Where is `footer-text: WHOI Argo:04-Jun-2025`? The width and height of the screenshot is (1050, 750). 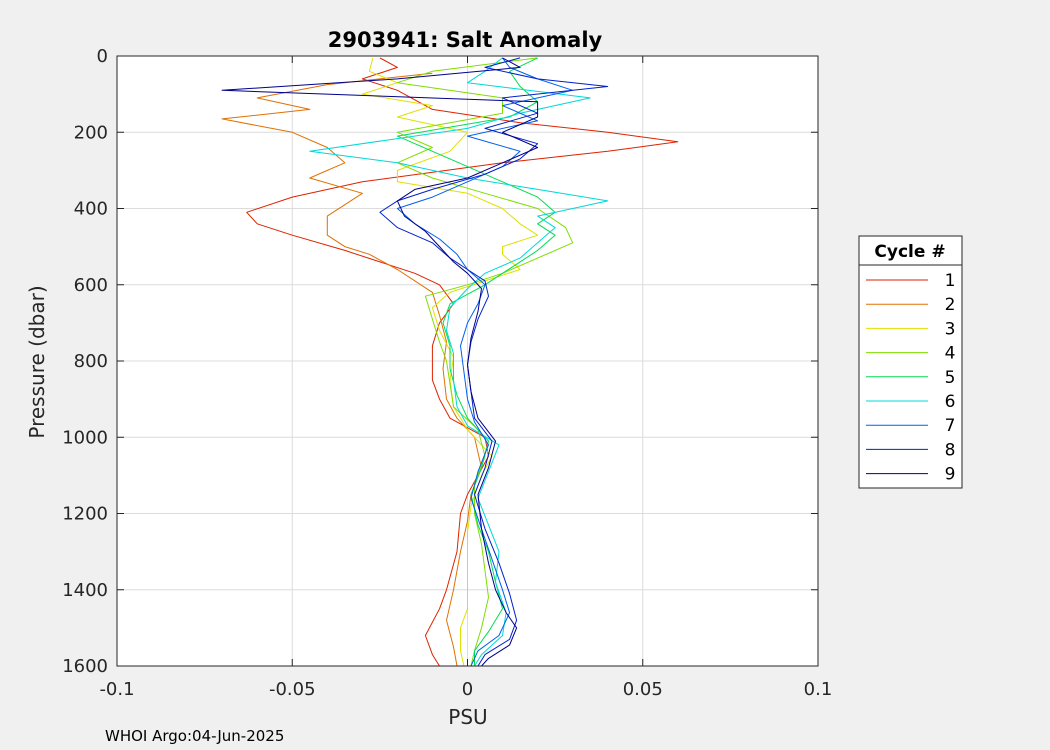 footer-text: WHOI Argo:04-Jun-2025 is located at coordinates (194, 736).